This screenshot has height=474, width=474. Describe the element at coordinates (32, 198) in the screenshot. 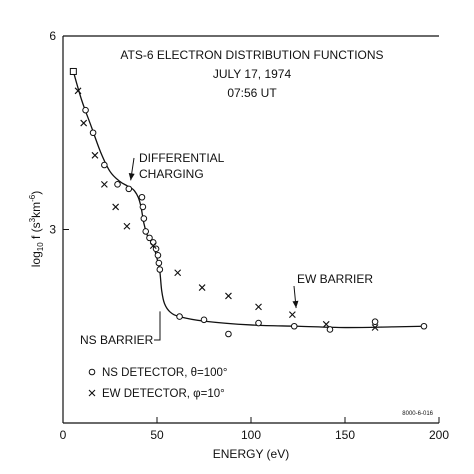

I see `y-label-sup2: -6` at that location.